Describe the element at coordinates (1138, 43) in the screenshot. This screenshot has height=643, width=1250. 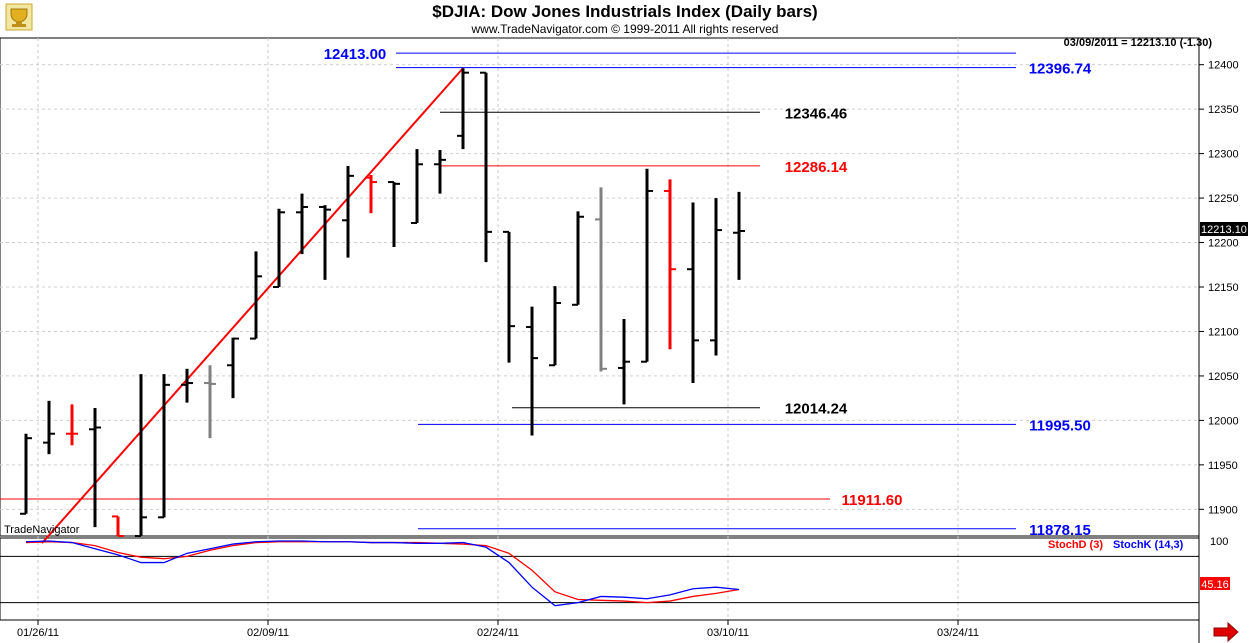
I see `last-quote-readout: 03/09/2011 = 12213.10 (-1.30)` at that location.